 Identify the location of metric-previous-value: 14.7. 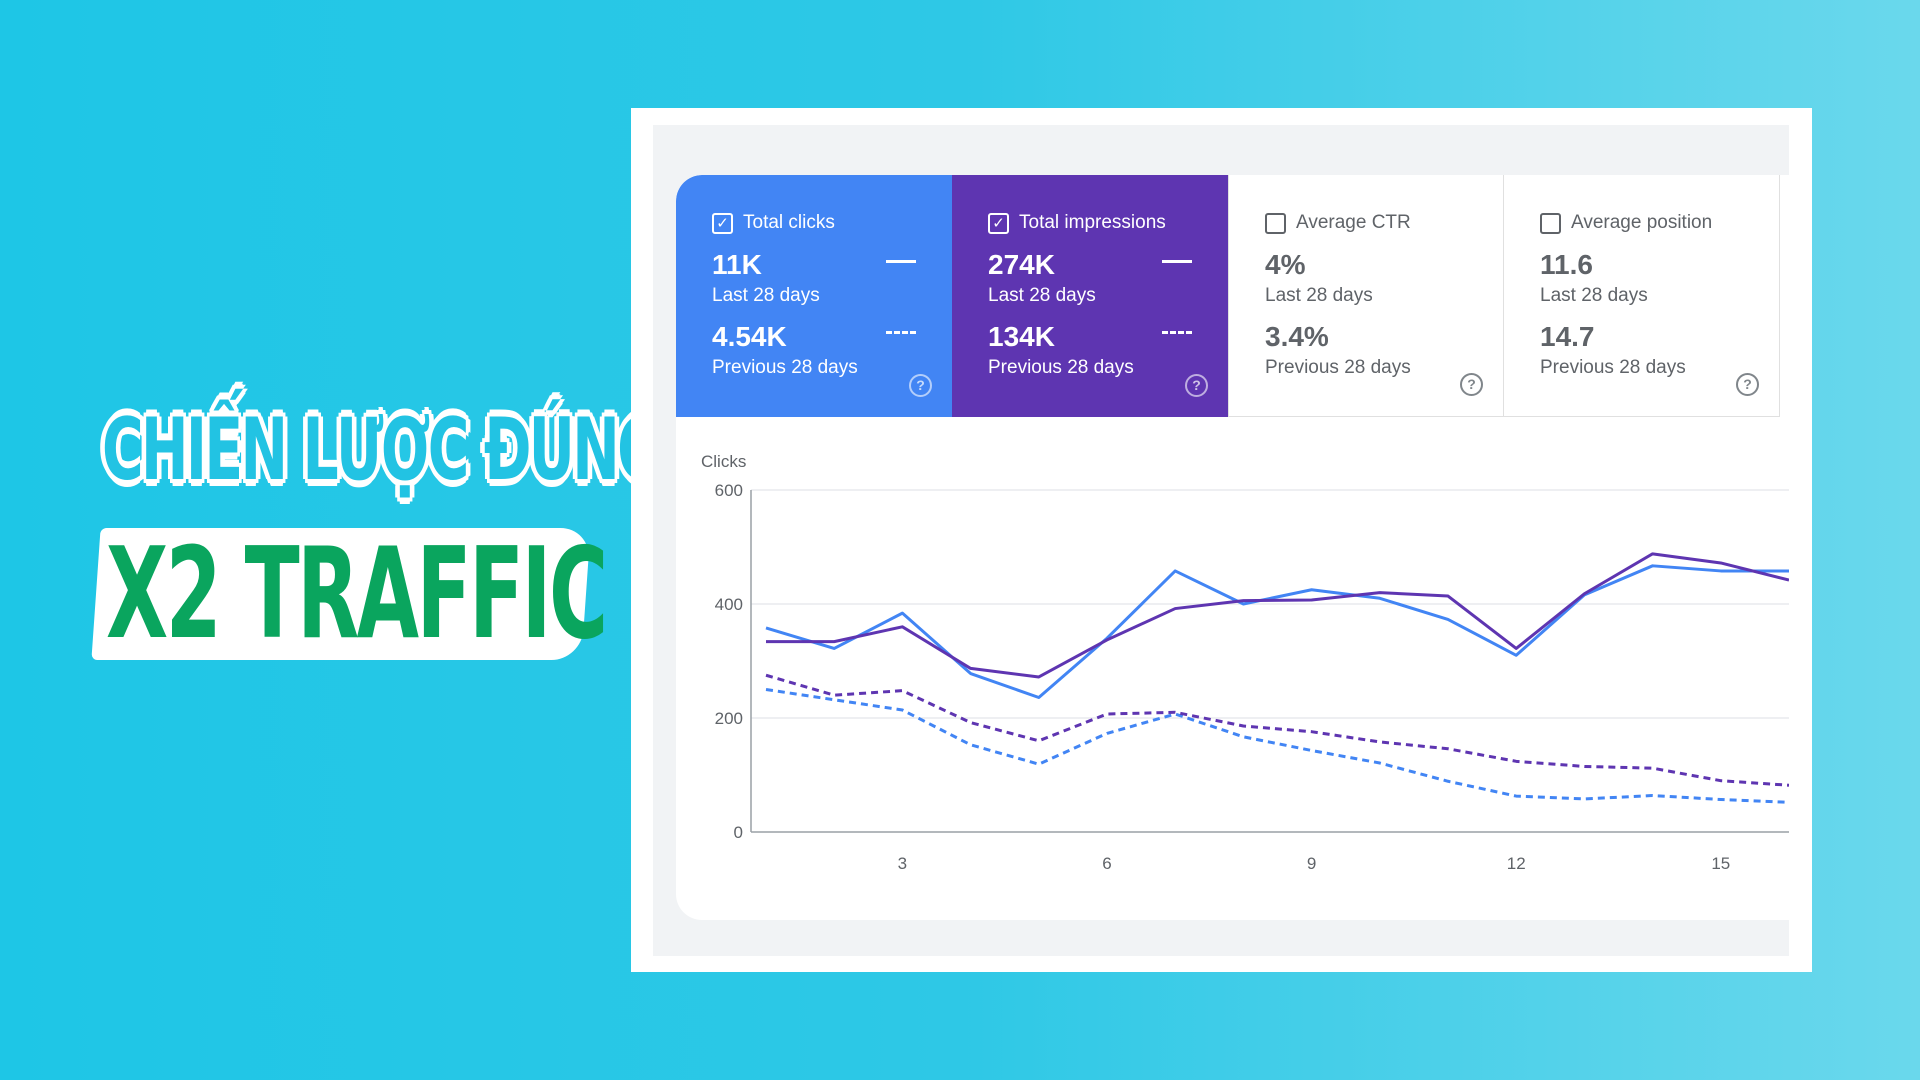
(1567, 336).